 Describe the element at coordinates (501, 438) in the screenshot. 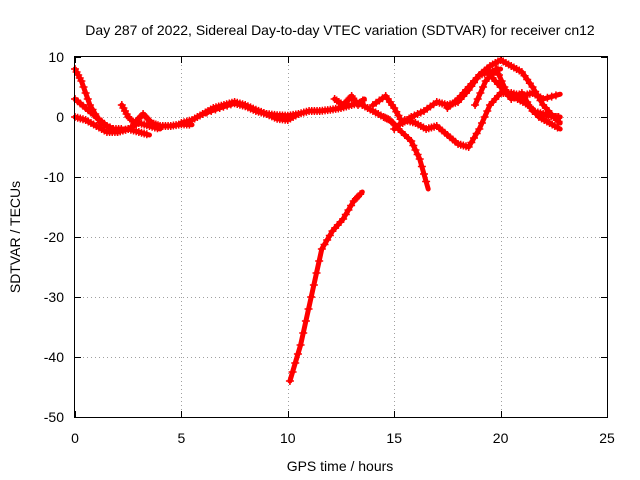

I see `x-tick-label: 20` at that location.